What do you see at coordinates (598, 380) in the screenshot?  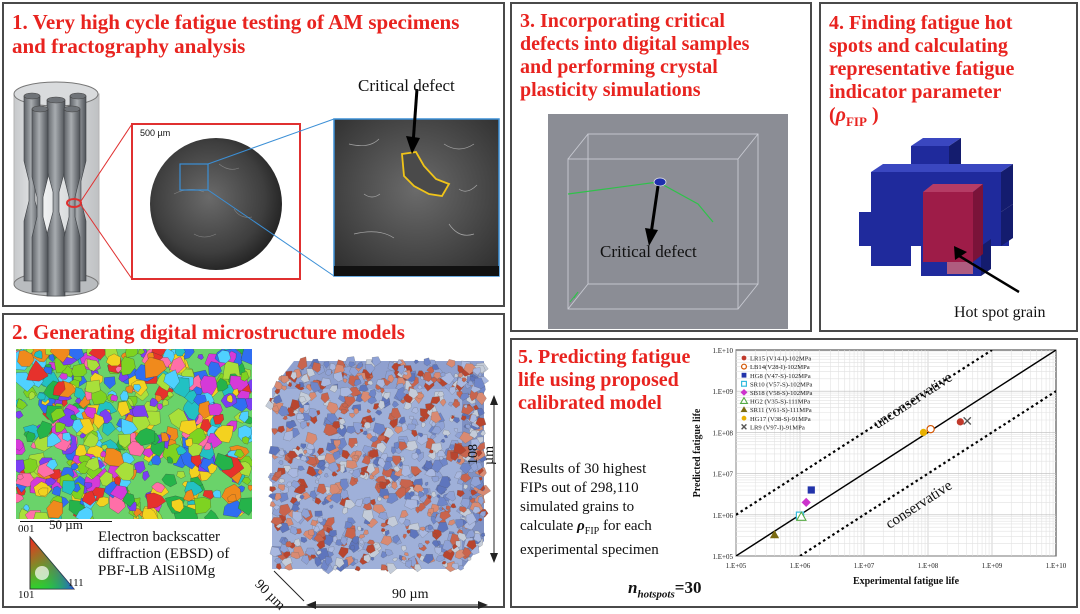 I see `panel5-title-line2: life using proposed` at bounding box center [598, 380].